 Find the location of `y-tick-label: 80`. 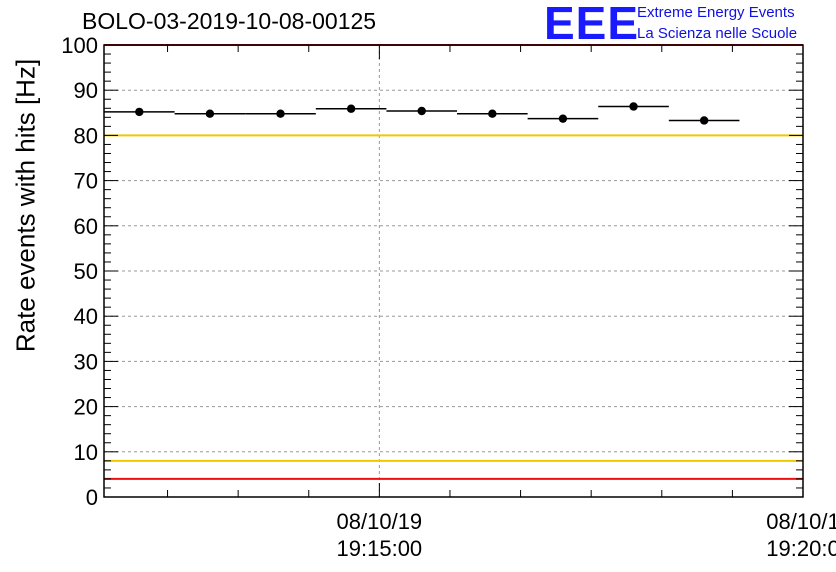

y-tick-label: 80 is located at coordinates (86, 135).